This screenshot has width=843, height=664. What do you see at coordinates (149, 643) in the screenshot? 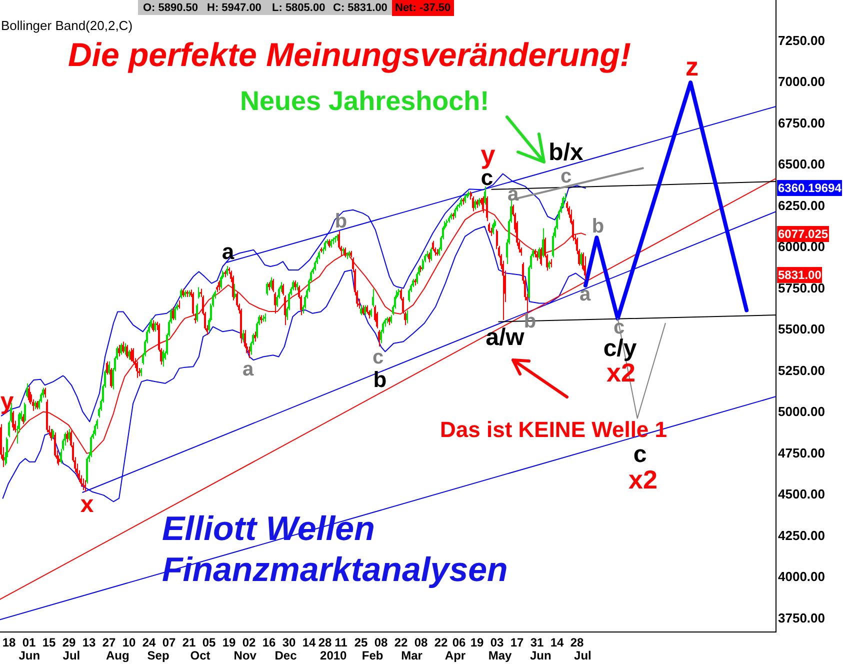
I see `x-tick-label: 24` at bounding box center [149, 643].